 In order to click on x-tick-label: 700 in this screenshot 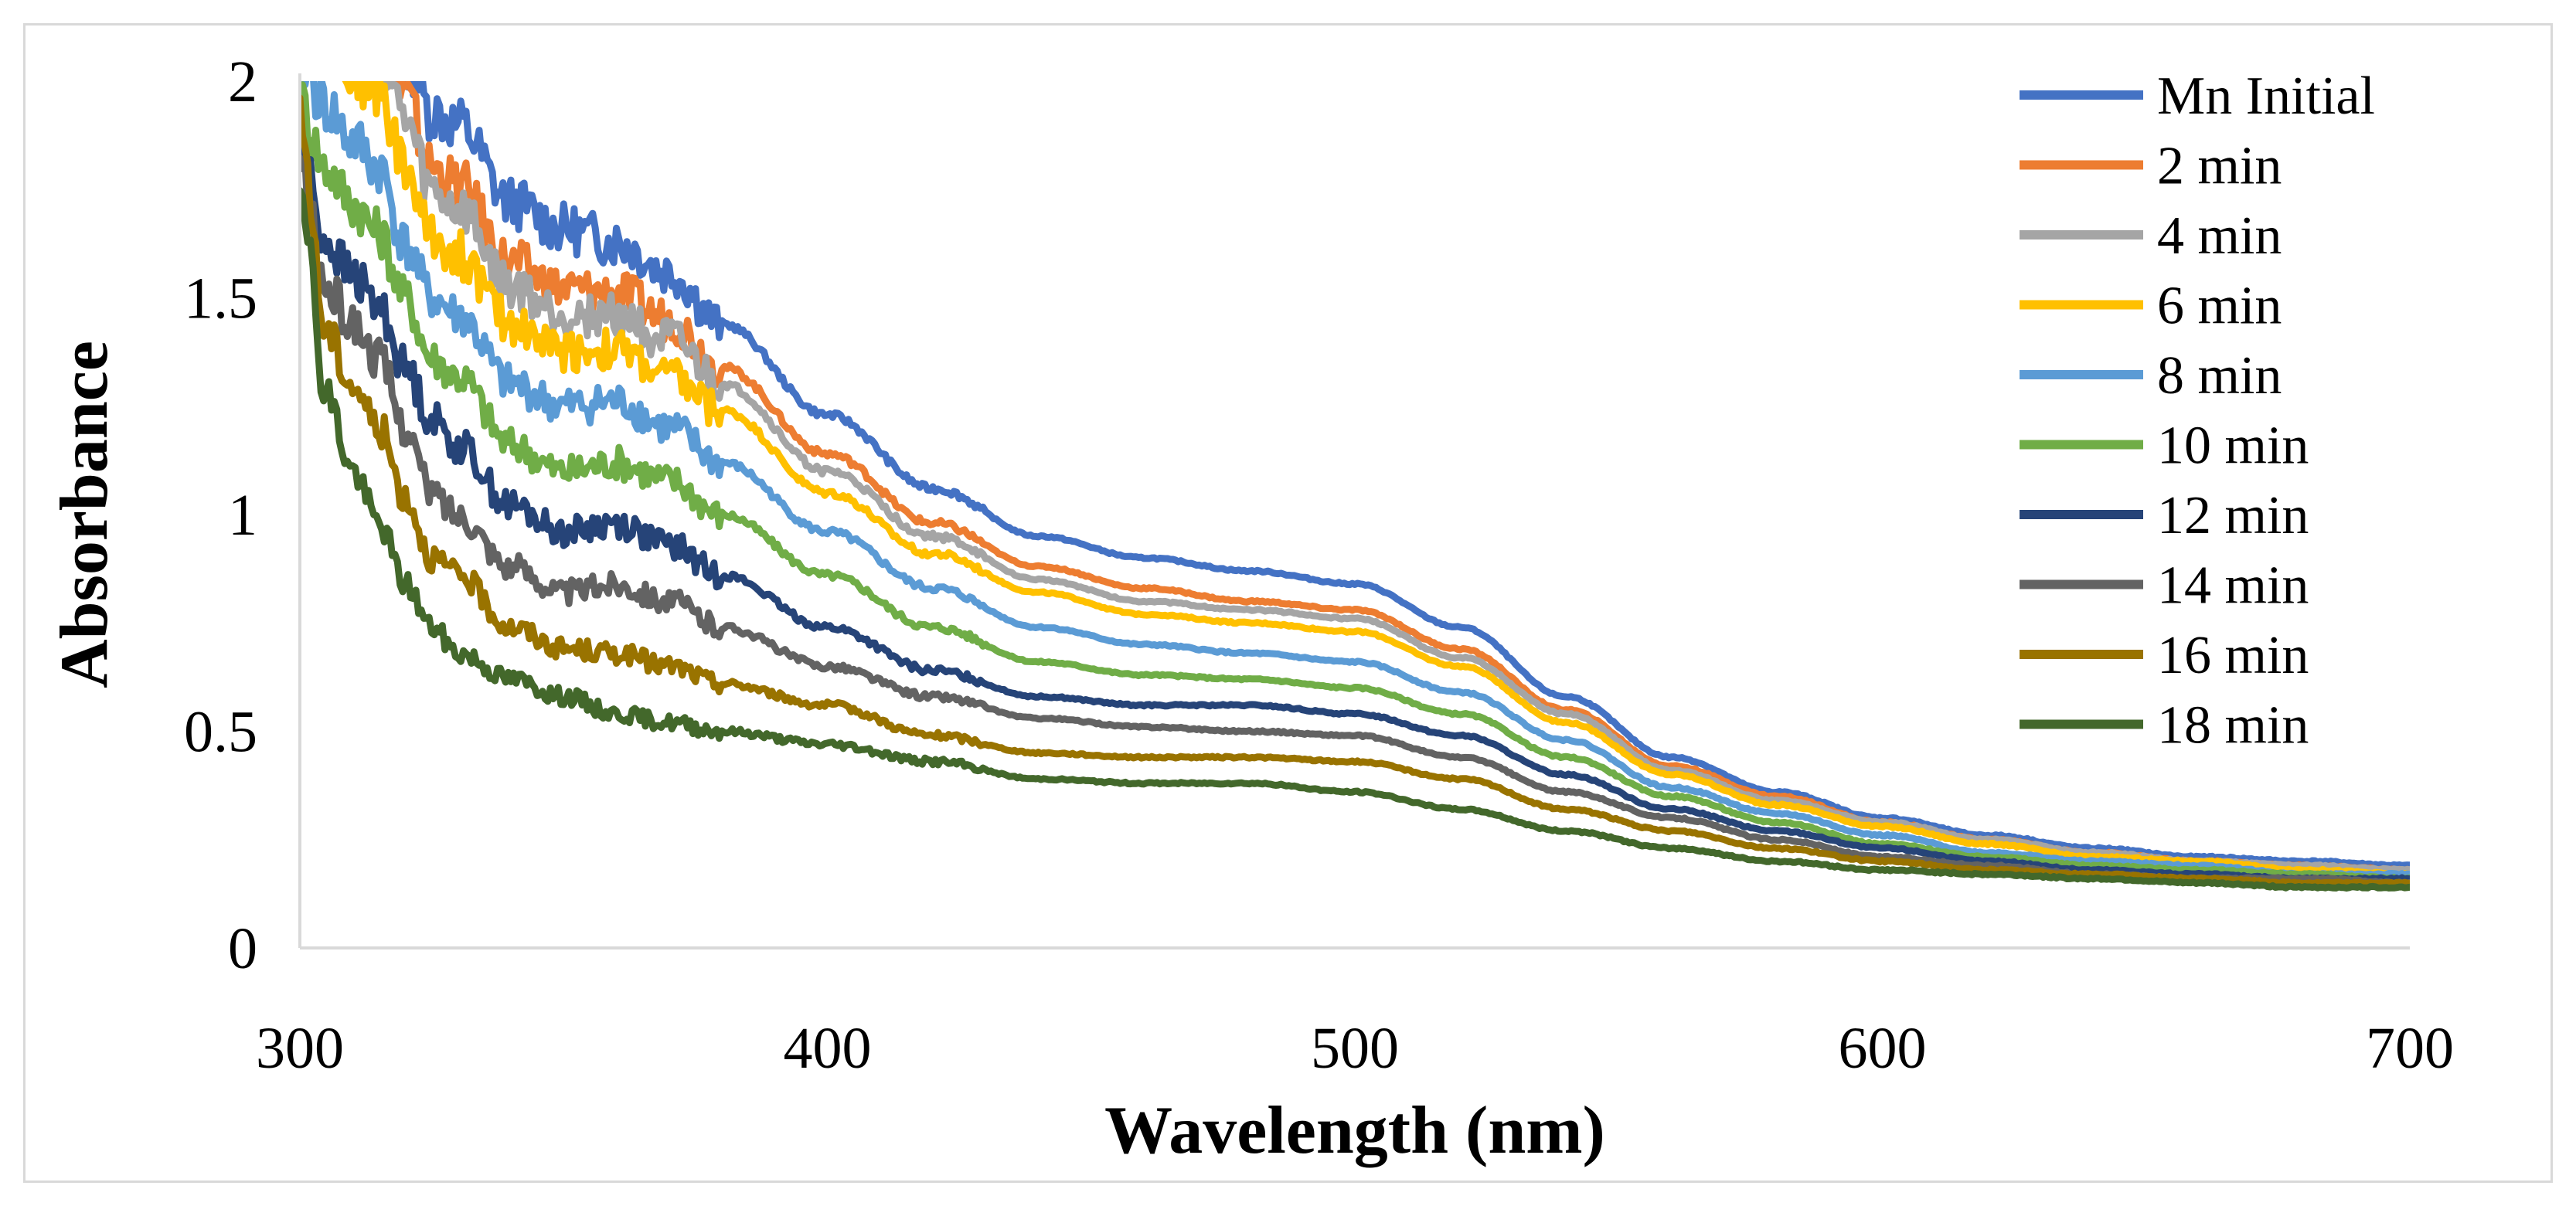, I will do `click(2410, 1048)`.